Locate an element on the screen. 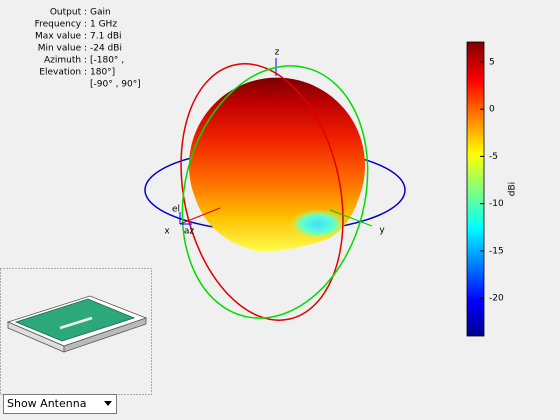 The height and width of the screenshot is (420, 560). dropdown-arrow is located at coordinates (108, 403).